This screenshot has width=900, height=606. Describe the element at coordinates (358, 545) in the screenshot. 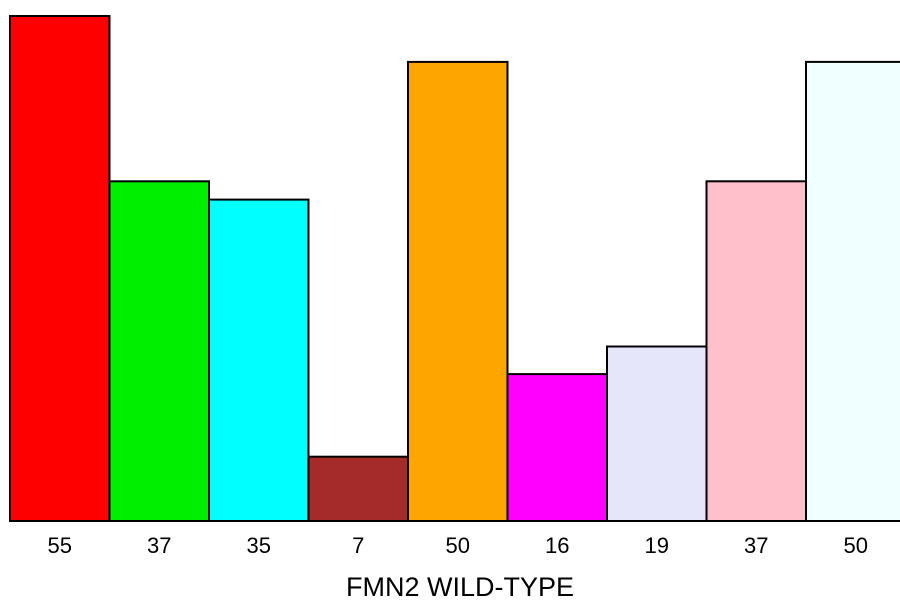

I see `bar-value-label-4: 7` at that location.